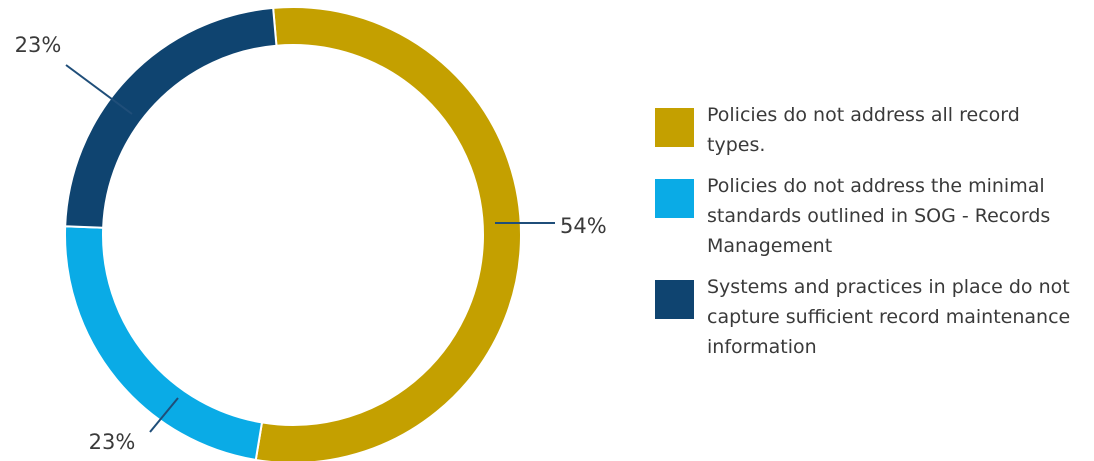 The height and width of the screenshot is (461, 1094). Describe the element at coordinates (171, 117) in the screenshot. I see `donut-slice-maintenance-info` at that location.